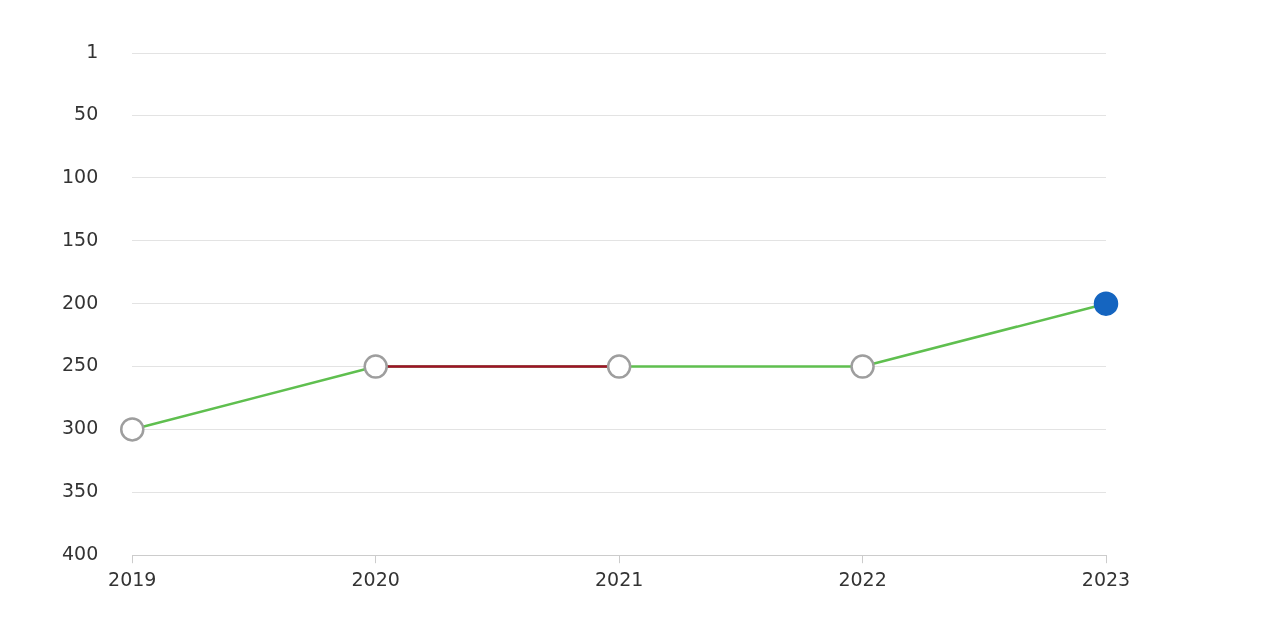  Describe the element at coordinates (80, 427) in the screenshot. I see `y-tick-label: 300` at that location.